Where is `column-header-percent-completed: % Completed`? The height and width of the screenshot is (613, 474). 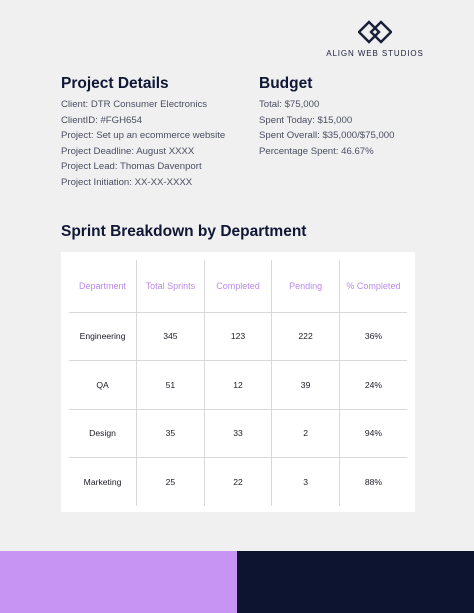 column-header-percent-completed: % Completed is located at coordinates (372, 286).